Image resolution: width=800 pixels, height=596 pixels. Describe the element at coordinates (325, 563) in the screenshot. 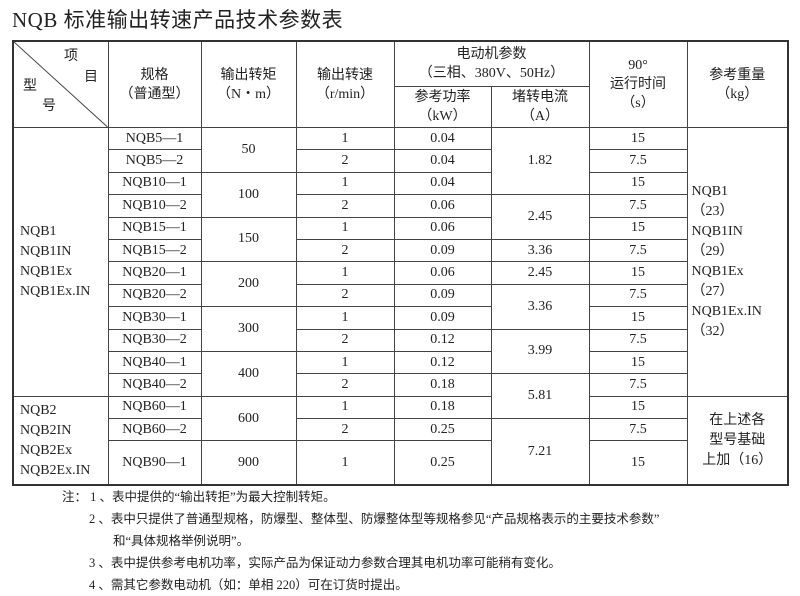

I see `note-3: 3 、表中提供参考电机功率，实际产品为保证动力参数合理其电机功率可能稍有变化。` at that location.